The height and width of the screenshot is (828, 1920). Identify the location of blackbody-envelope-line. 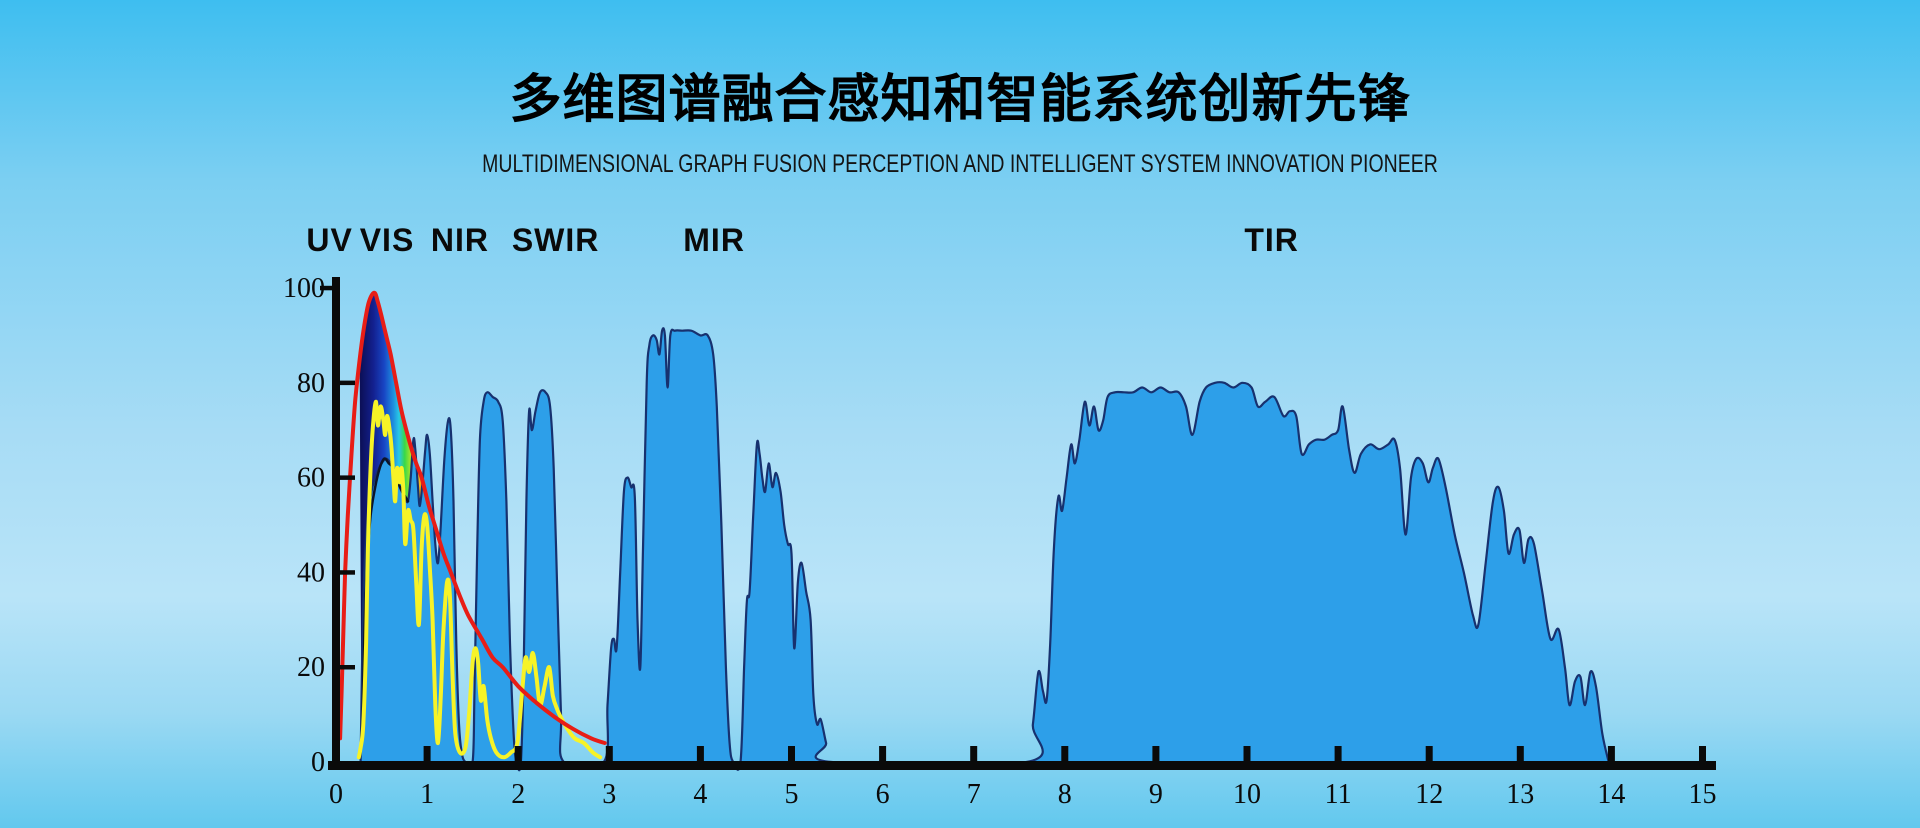
(472, 517).